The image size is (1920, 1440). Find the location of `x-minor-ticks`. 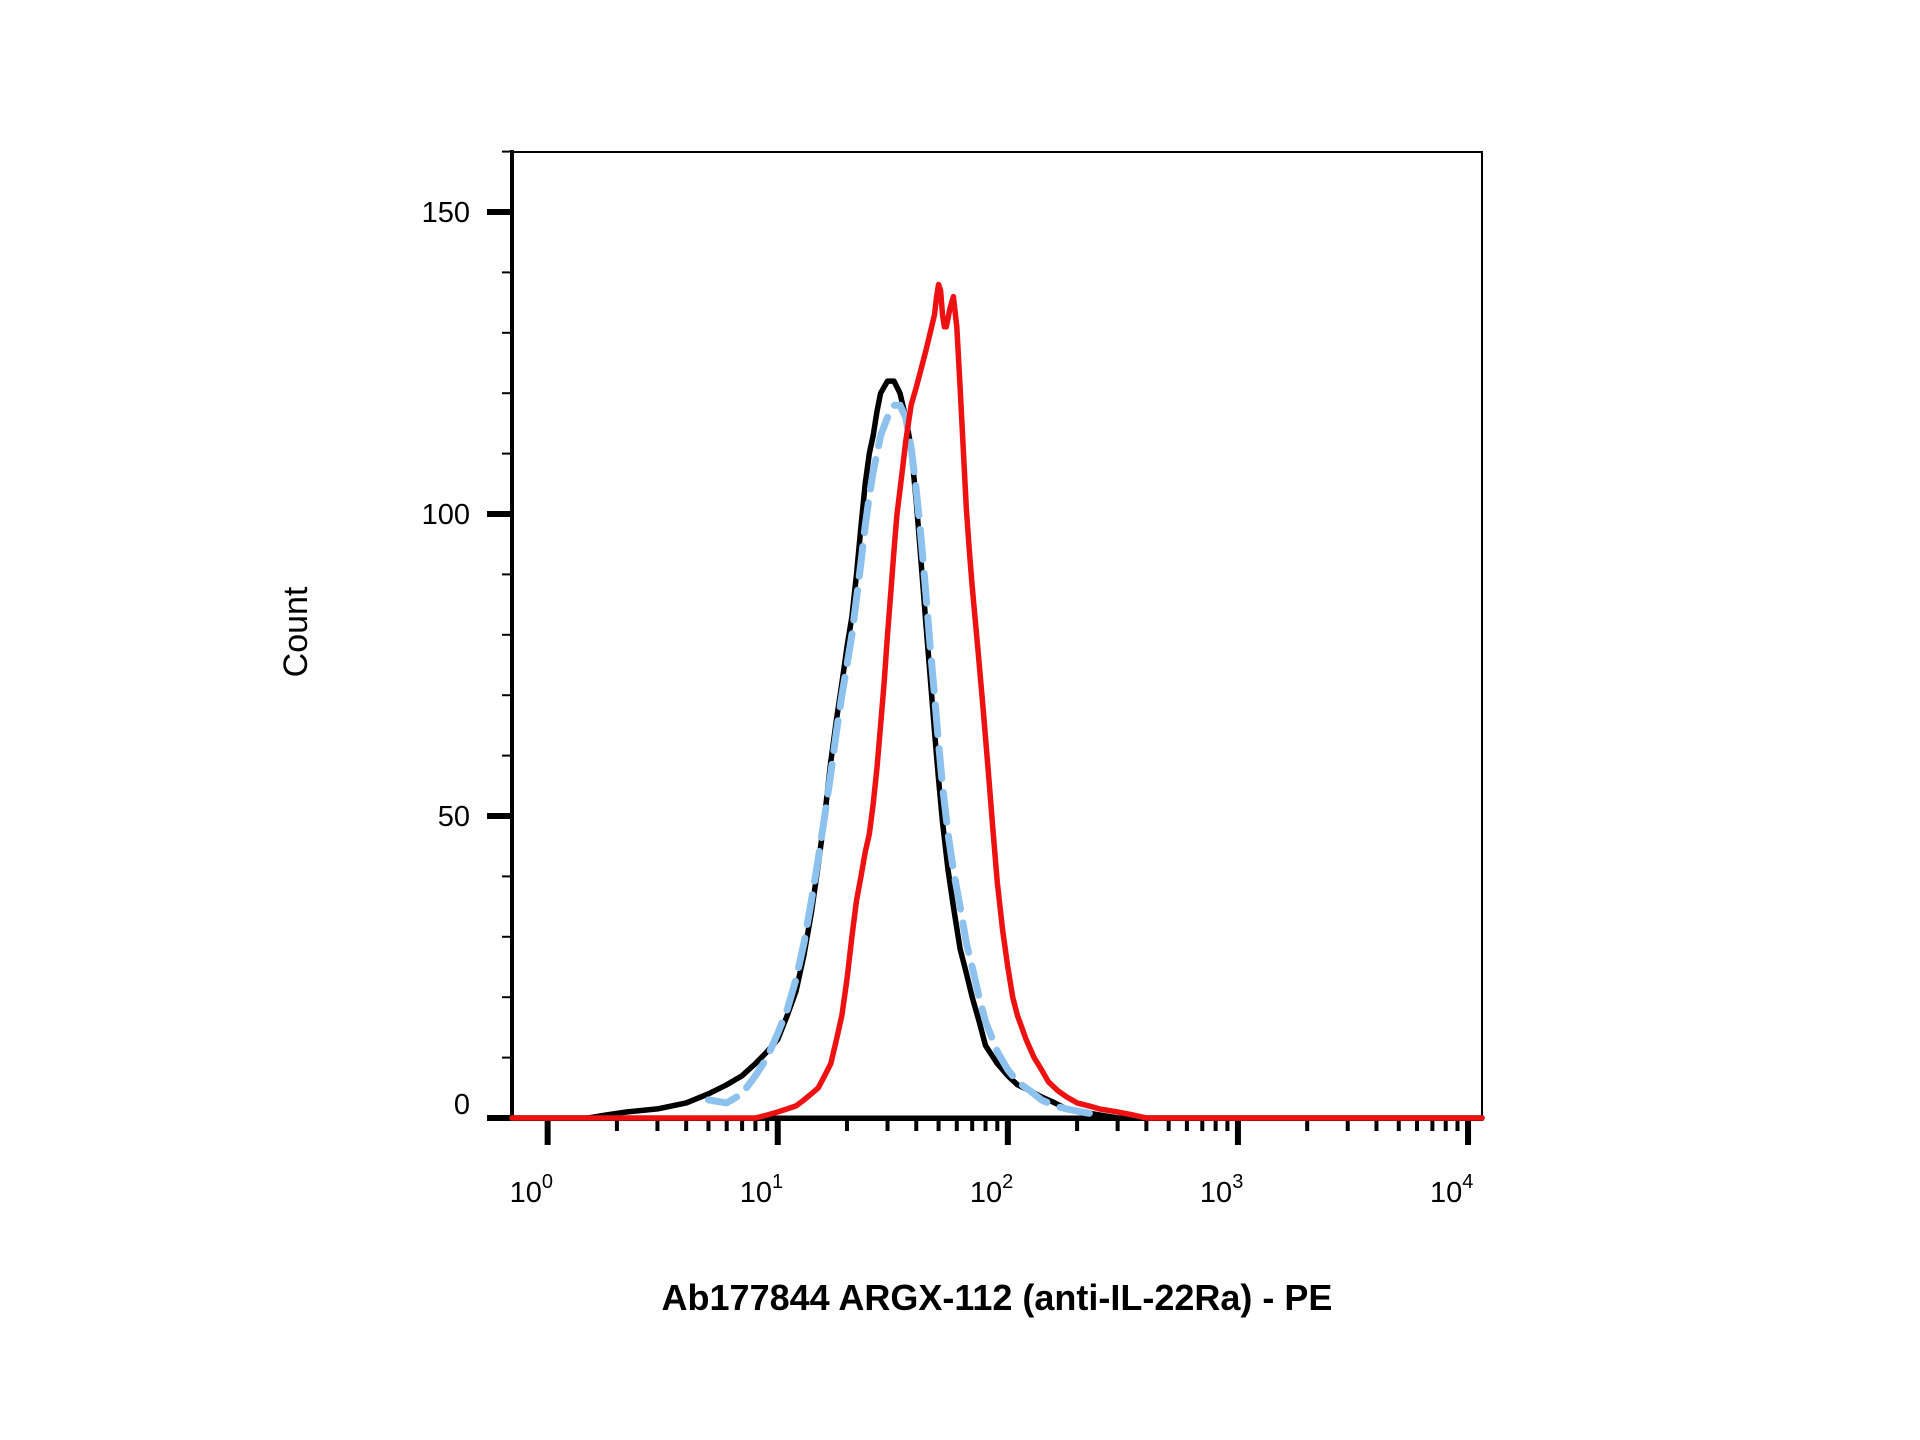

x-minor-ticks is located at coordinates (1037, 1124).